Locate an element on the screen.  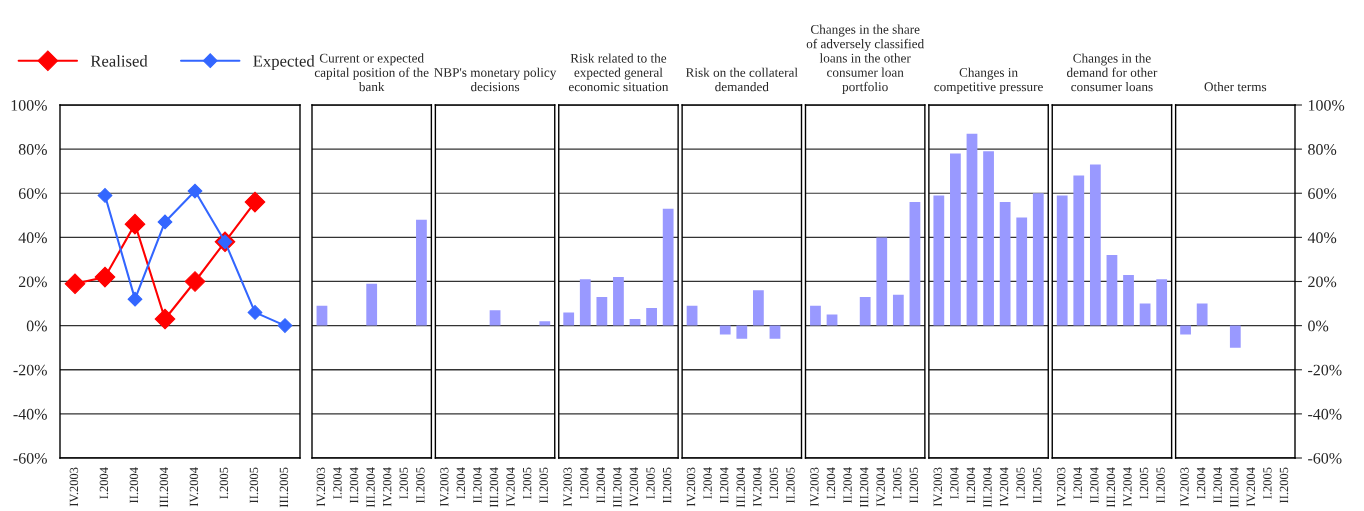
x-tick-label: III.2005 is located at coordinates (284, 487).